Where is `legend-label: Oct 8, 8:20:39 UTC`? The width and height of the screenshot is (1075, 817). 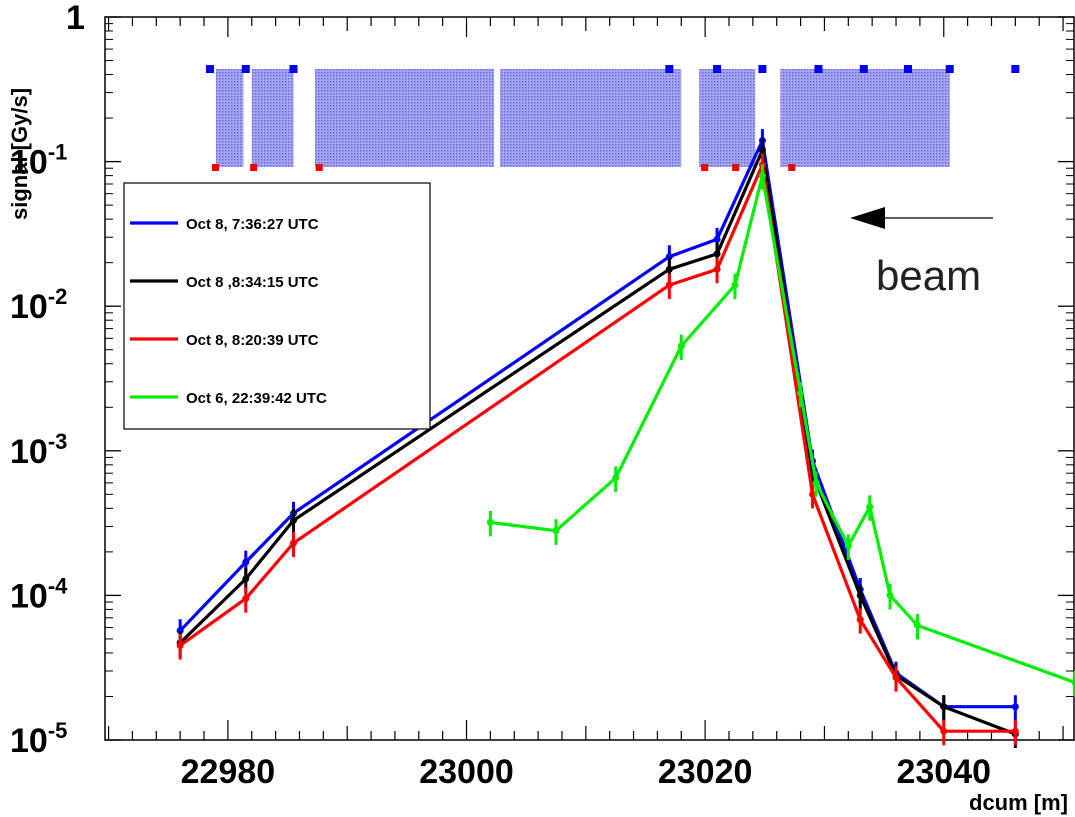
legend-label: Oct 8, 8:20:39 UTC is located at coordinates (252, 340).